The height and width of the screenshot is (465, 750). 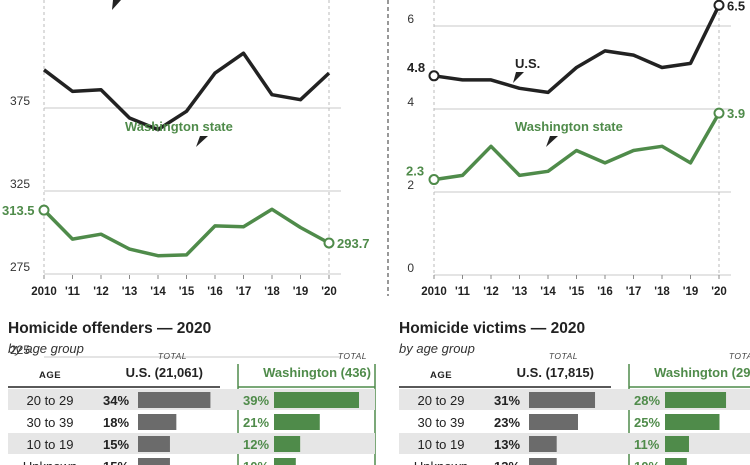 What do you see at coordinates (116, 422) in the screenshot?
I see `us-percent-label: 18%` at bounding box center [116, 422].